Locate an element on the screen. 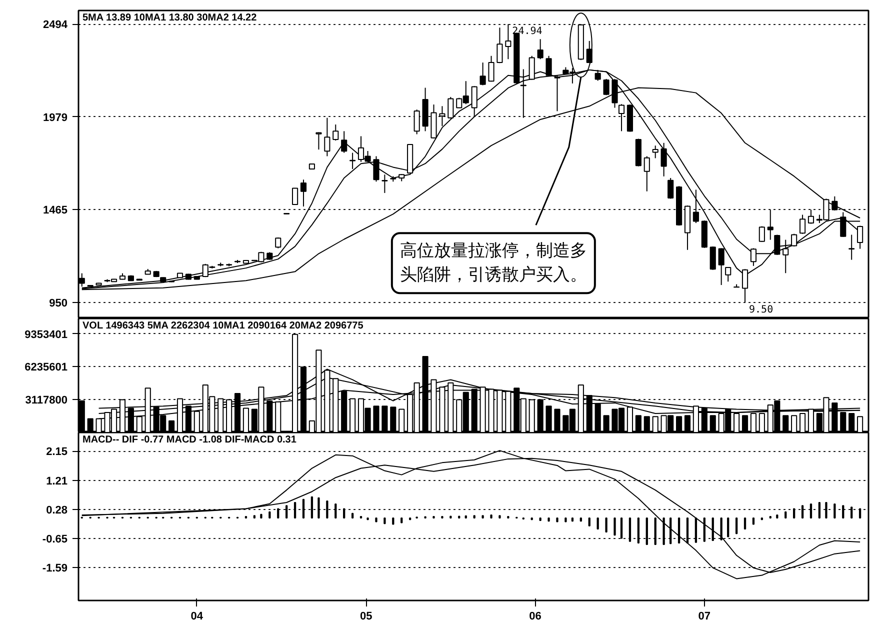  x-tick-label: 05 is located at coordinates (366, 616).